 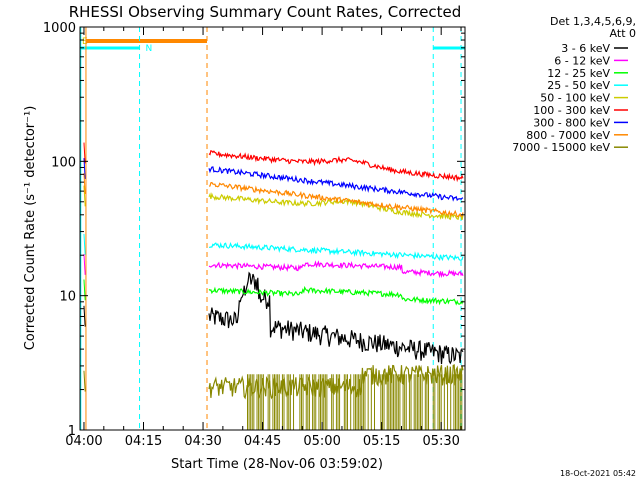 I want to click on flag-label-n: N, so click(x=149, y=49).